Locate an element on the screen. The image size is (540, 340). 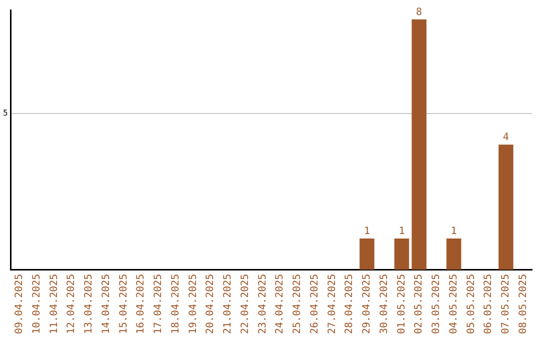
x-tick-label: 06.05.2025 is located at coordinates (488, 304).